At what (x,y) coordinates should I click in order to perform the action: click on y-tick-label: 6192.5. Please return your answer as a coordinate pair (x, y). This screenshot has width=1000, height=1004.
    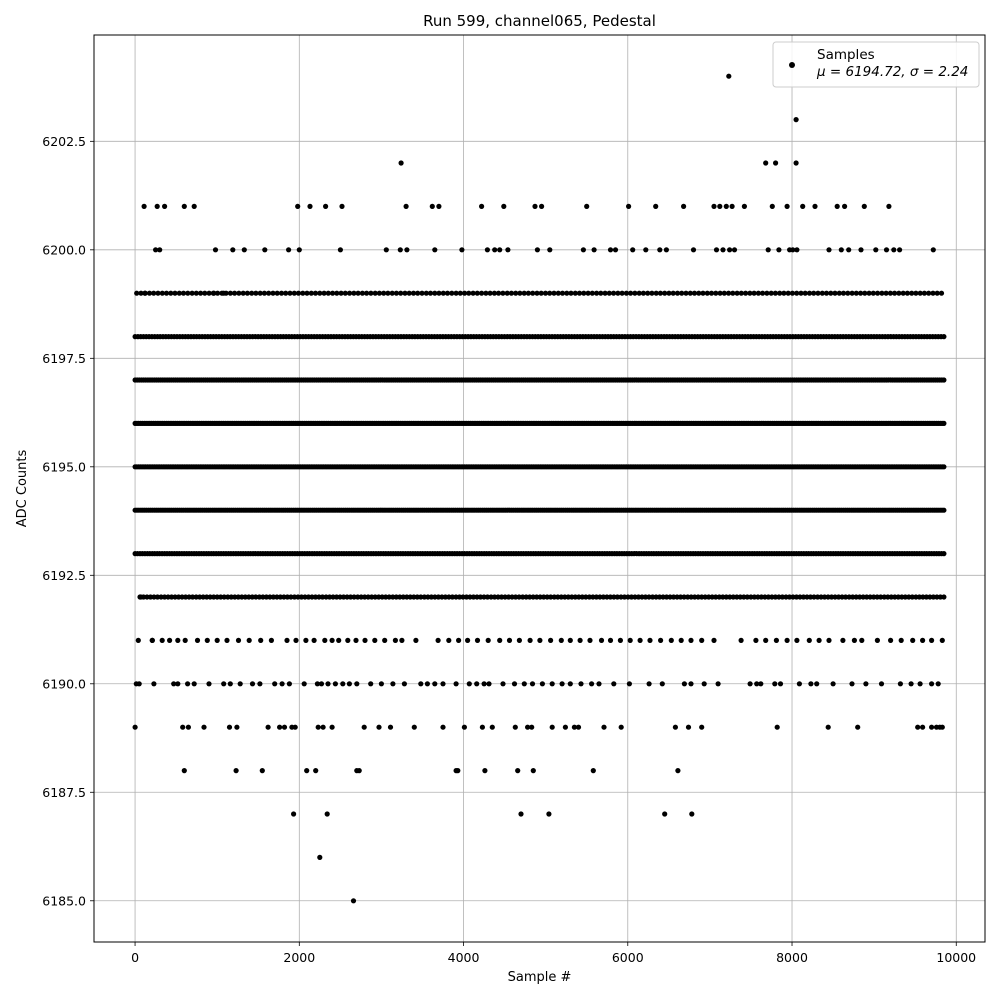
    Looking at the image, I should click on (64, 575).